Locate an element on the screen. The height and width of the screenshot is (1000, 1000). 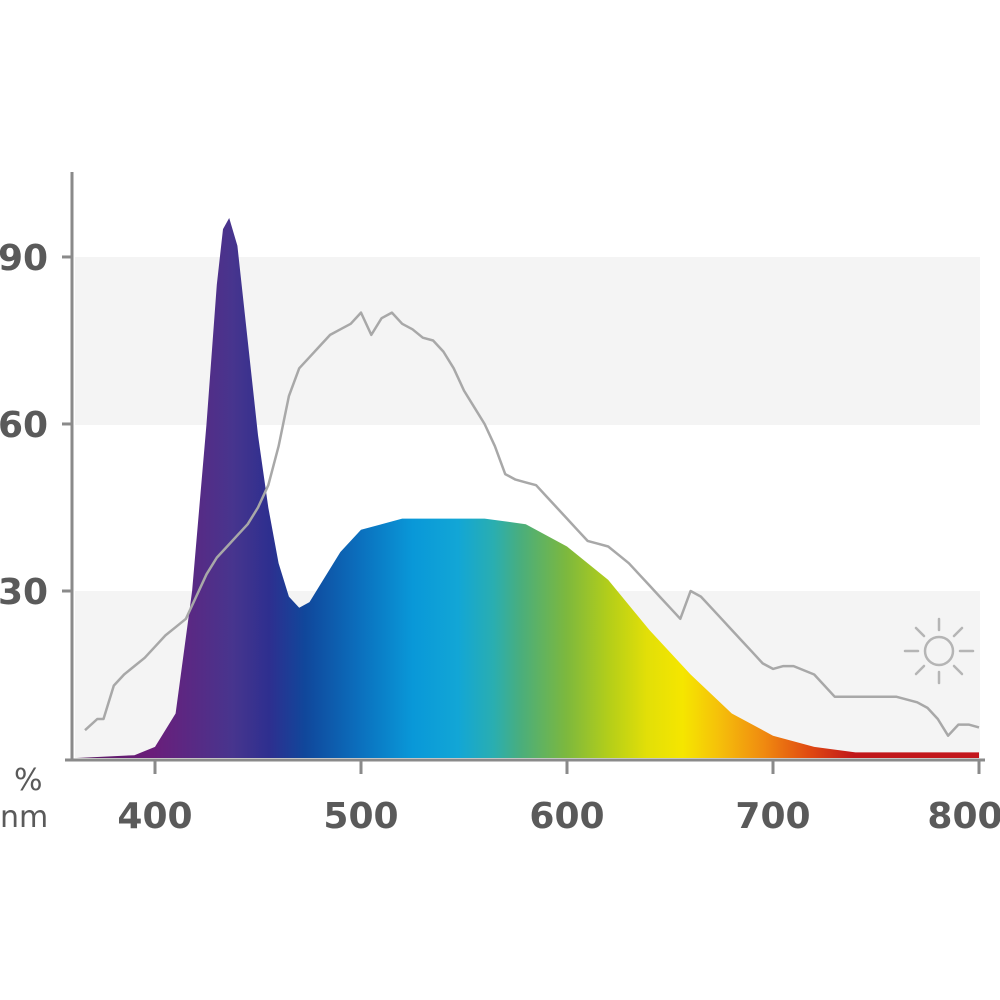
y-tick-label-60: 60 is located at coordinates (24, 425).